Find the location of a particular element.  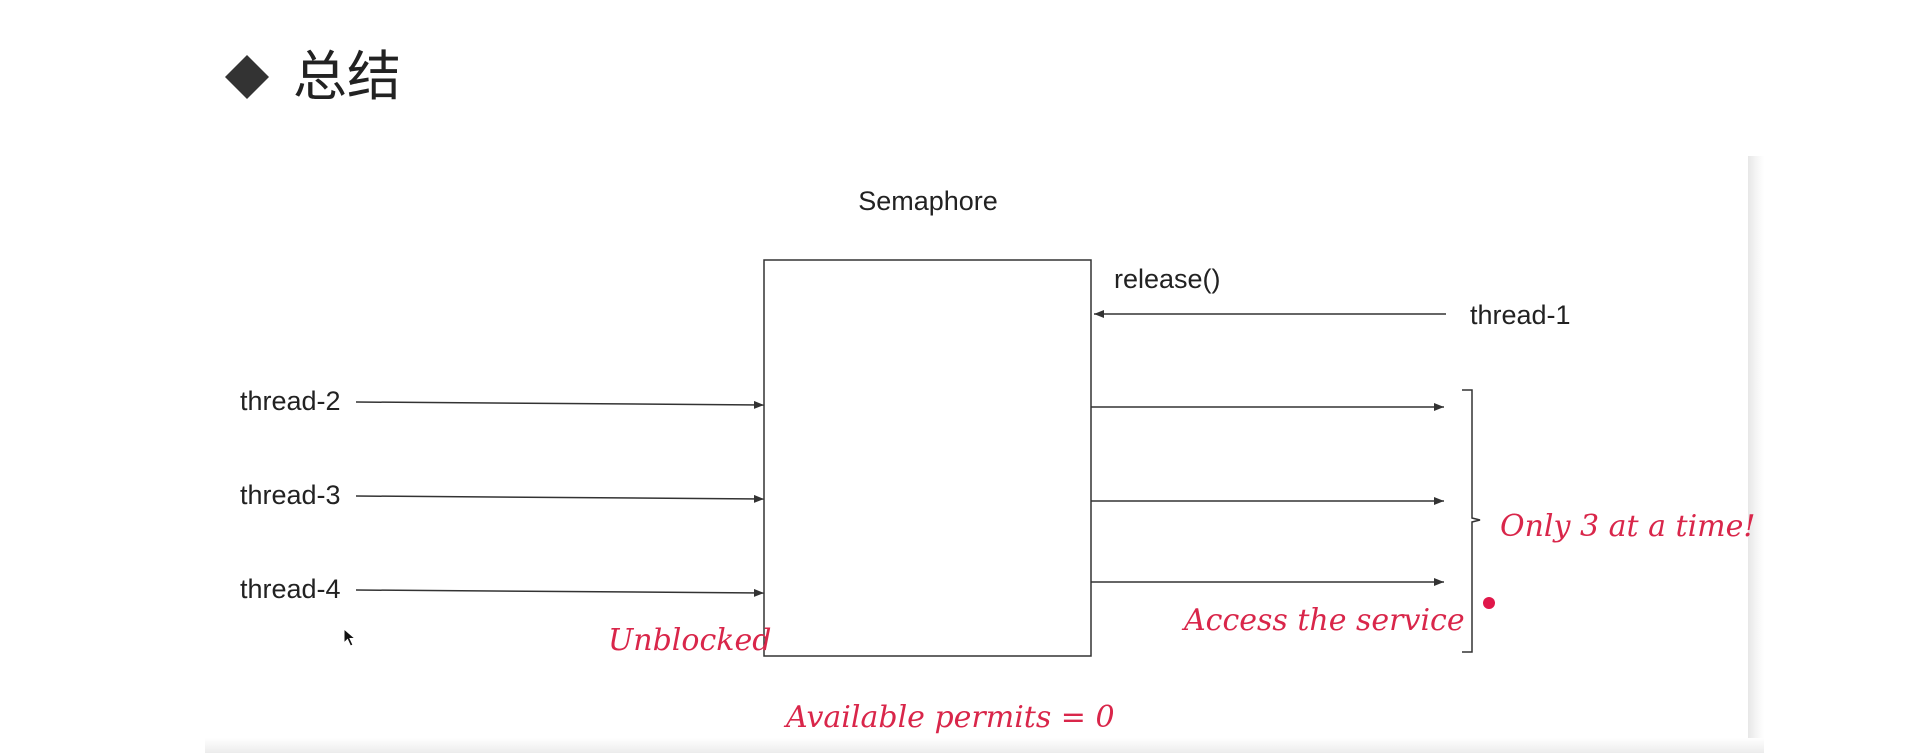

pointer-dot is located at coordinates (1489, 603).